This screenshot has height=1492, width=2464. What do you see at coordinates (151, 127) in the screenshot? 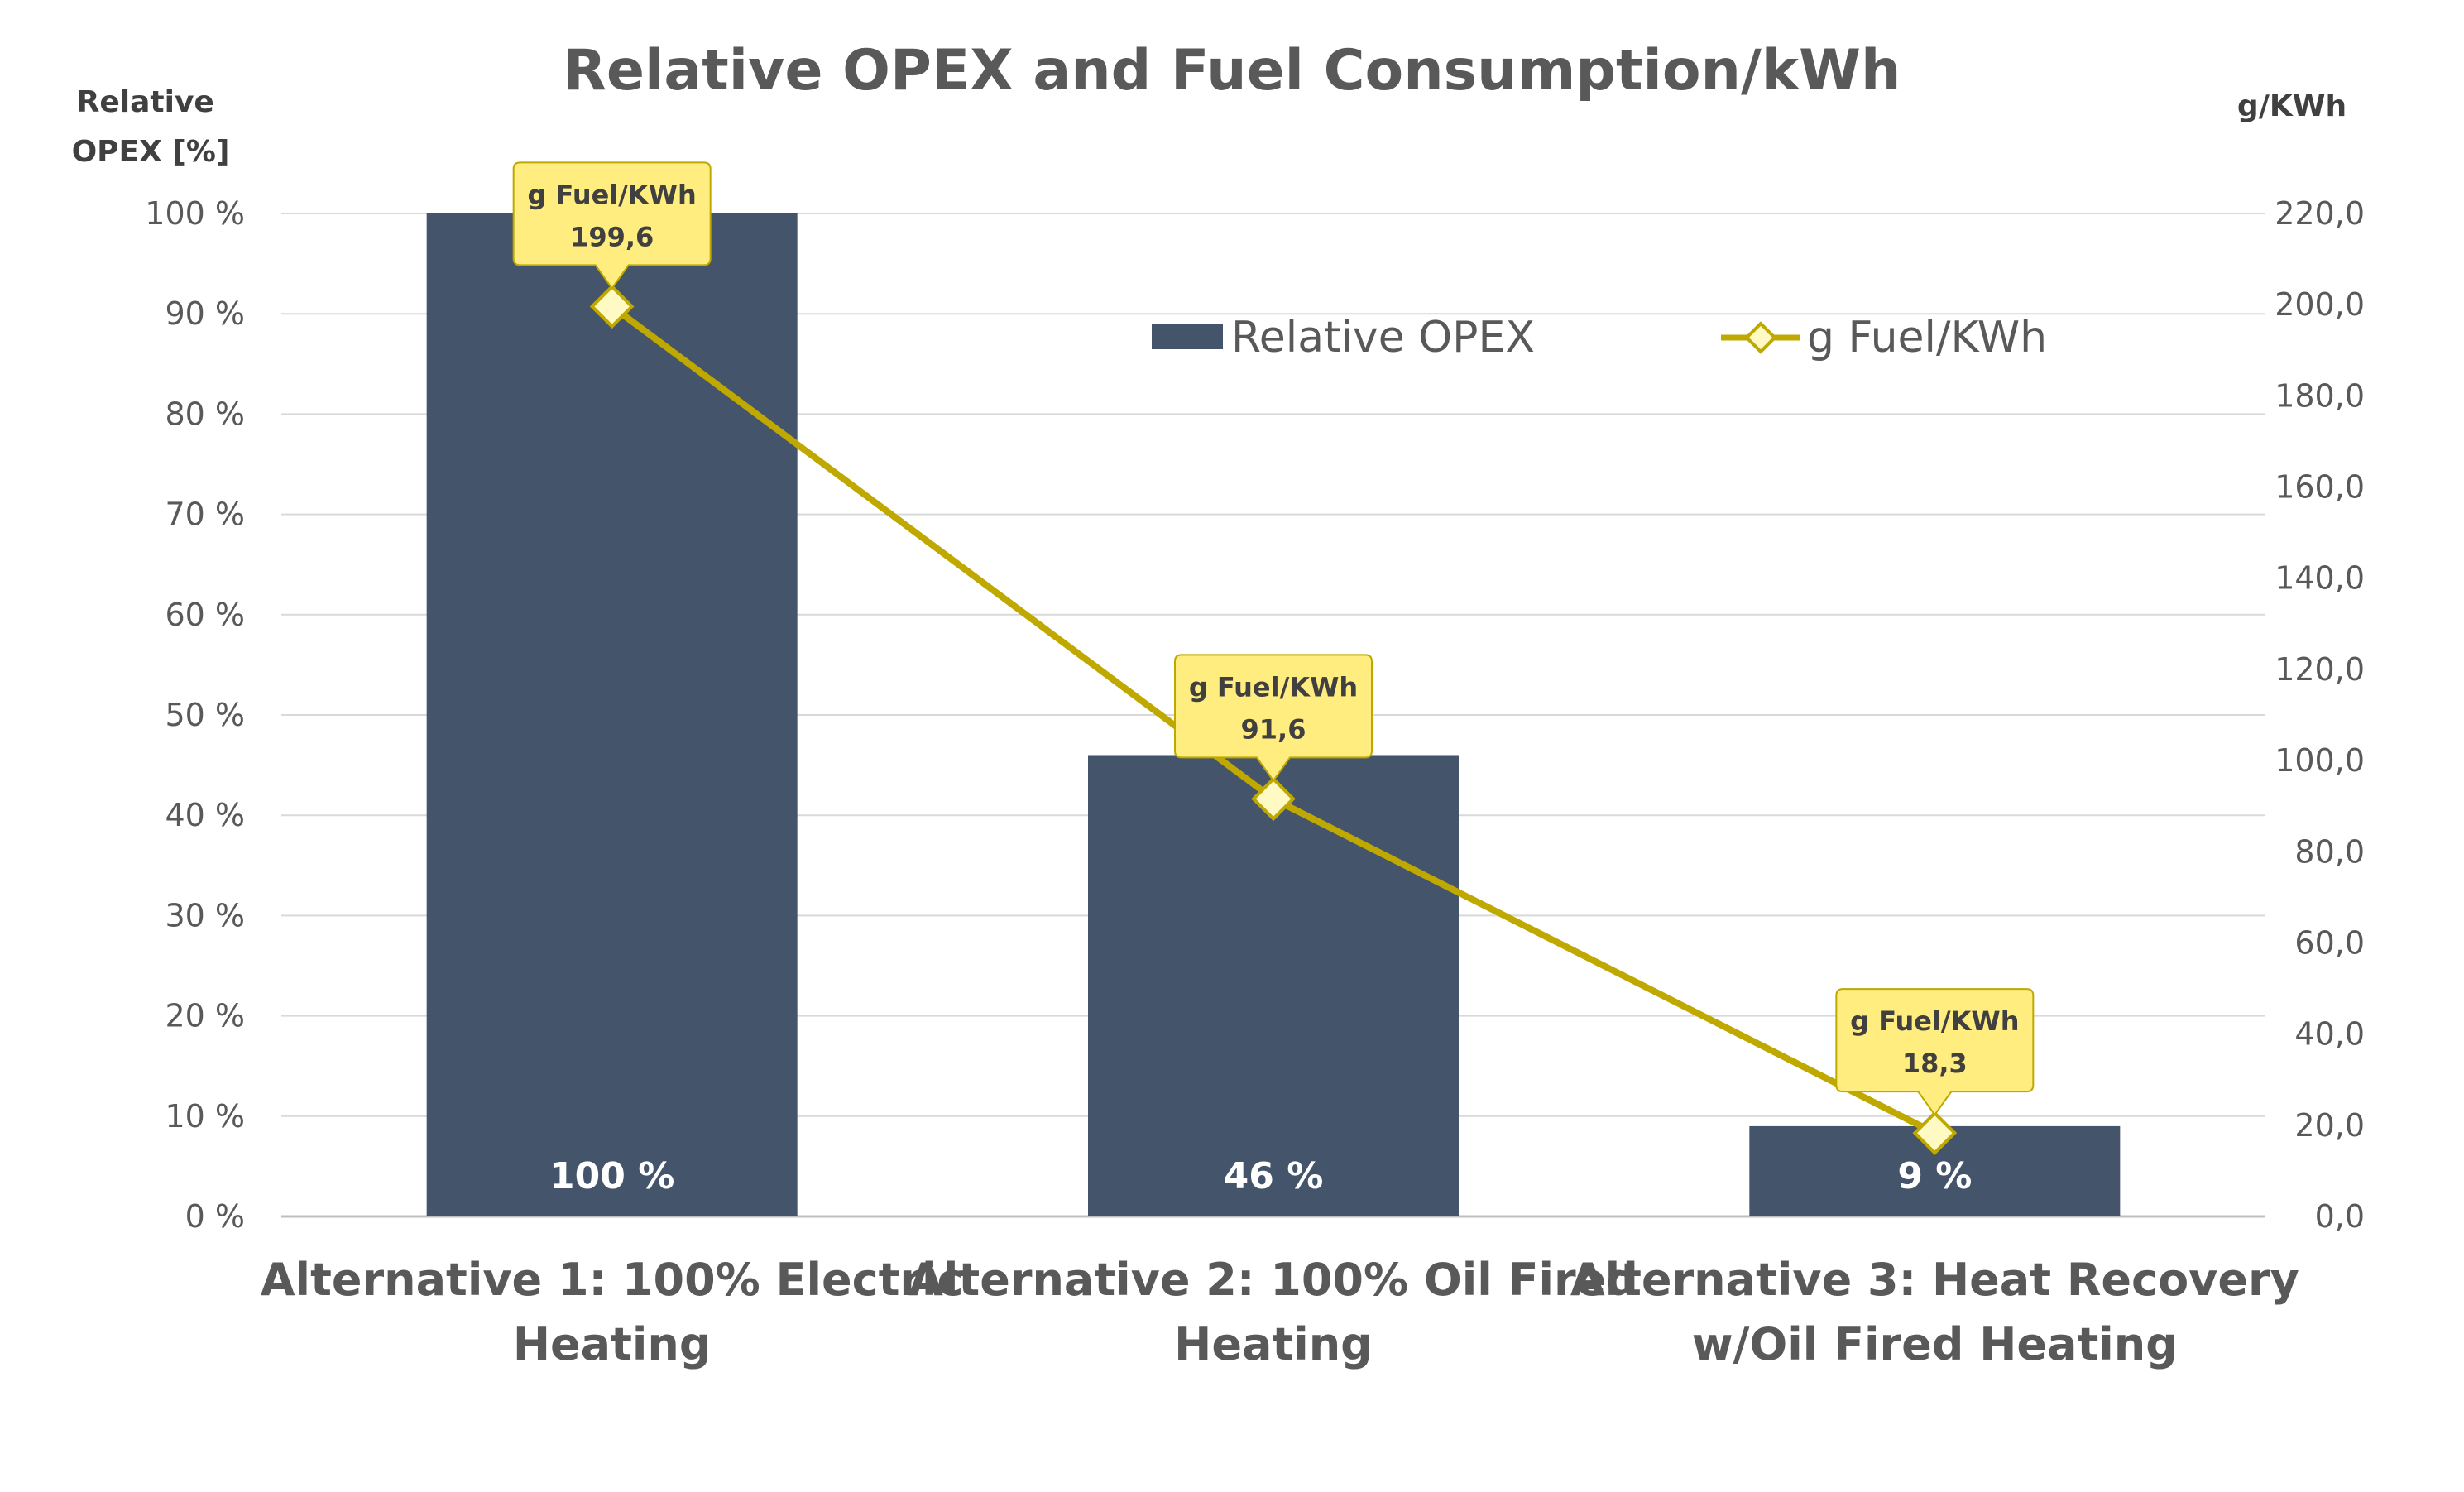
I see `left-axis-title: Relative OPEX [%]` at bounding box center [151, 127].